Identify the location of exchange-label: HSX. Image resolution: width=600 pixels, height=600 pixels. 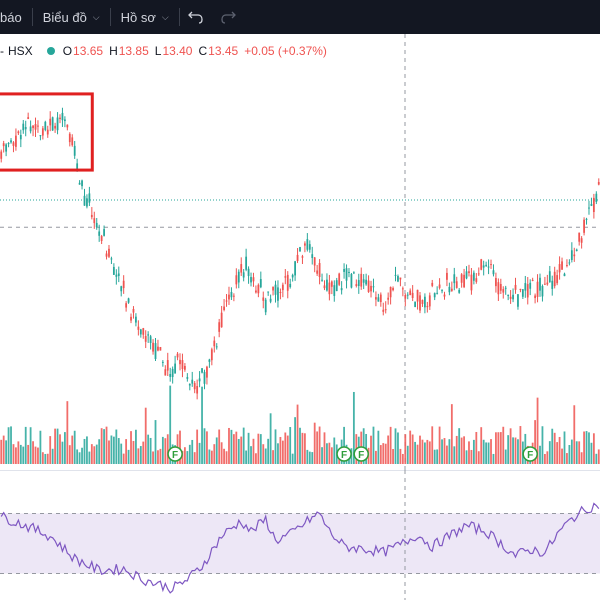
(20, 51).